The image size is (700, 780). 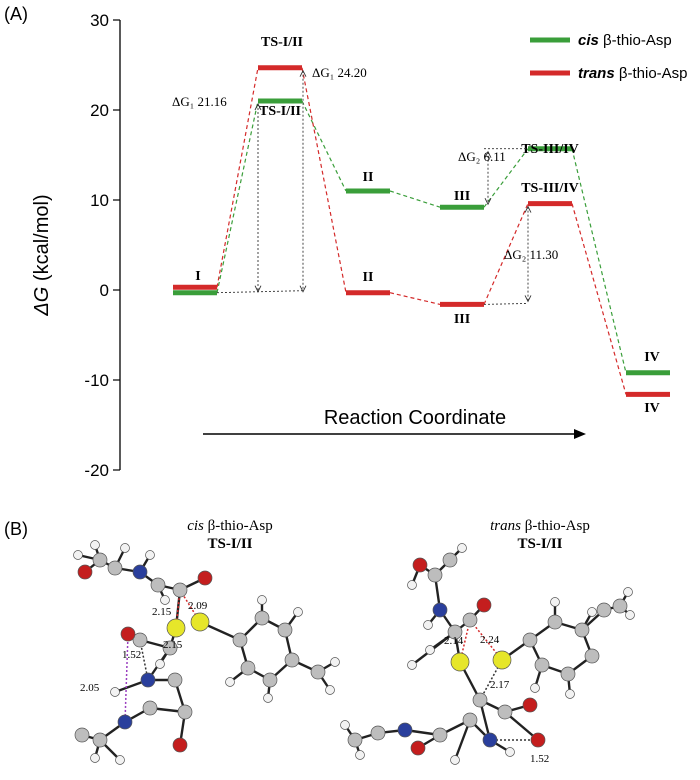 What do you see at coordinates (415, 418) in the screenshot?
I see `x-axis-title: Reaction Coordinate` at bounding box center [415, 418].